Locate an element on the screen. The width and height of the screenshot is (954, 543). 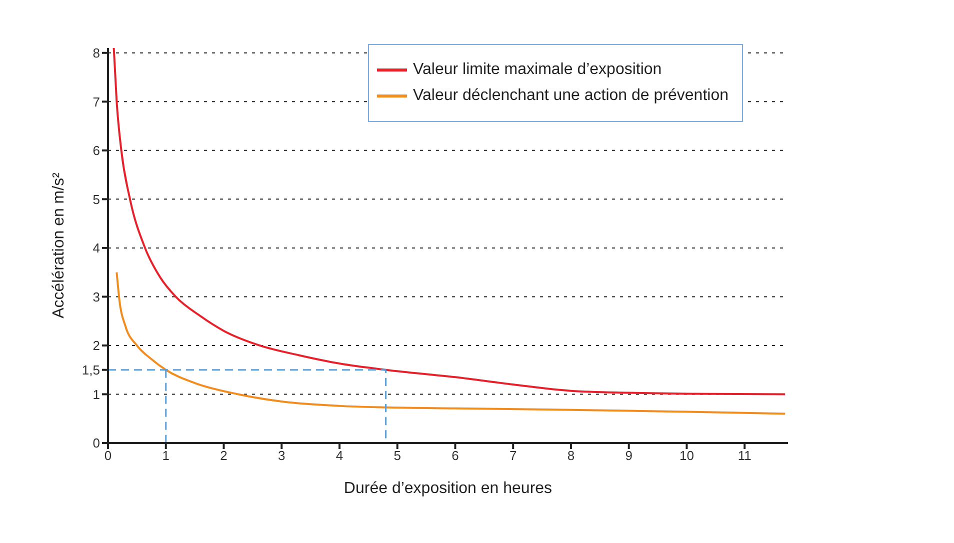
y-tick-label: 4 is located at coordinates (96, 248).